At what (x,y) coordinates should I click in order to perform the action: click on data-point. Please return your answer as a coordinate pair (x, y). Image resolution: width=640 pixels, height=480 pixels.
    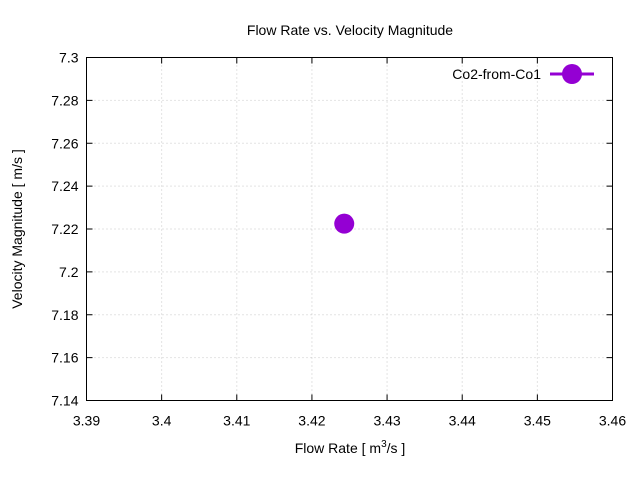
    Looking at the image, I should click on (344, 223).